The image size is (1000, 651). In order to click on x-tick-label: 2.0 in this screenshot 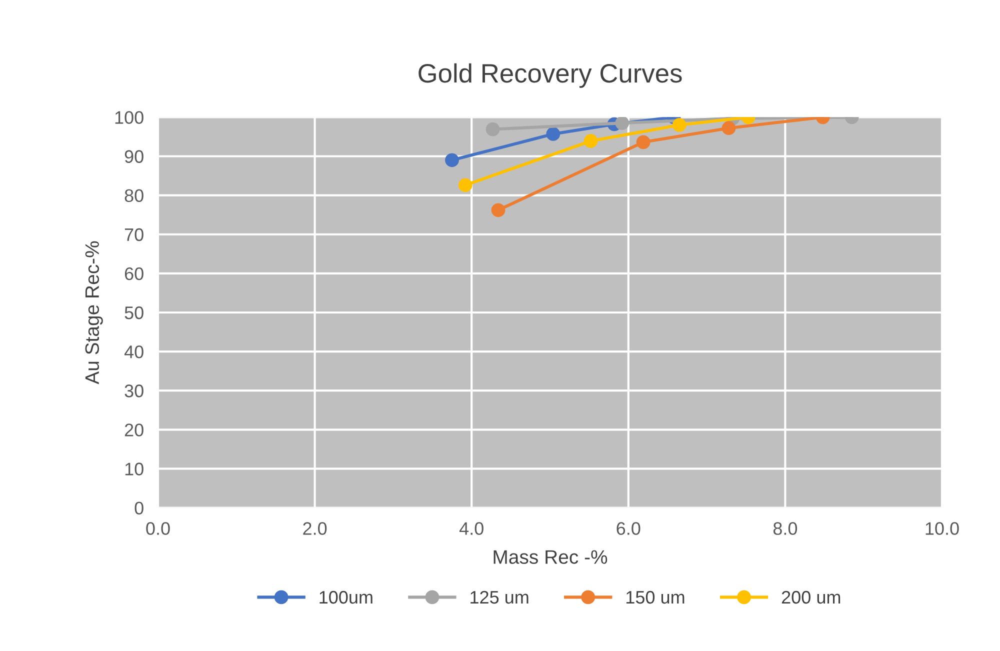, I will do `click(315, 528)`.